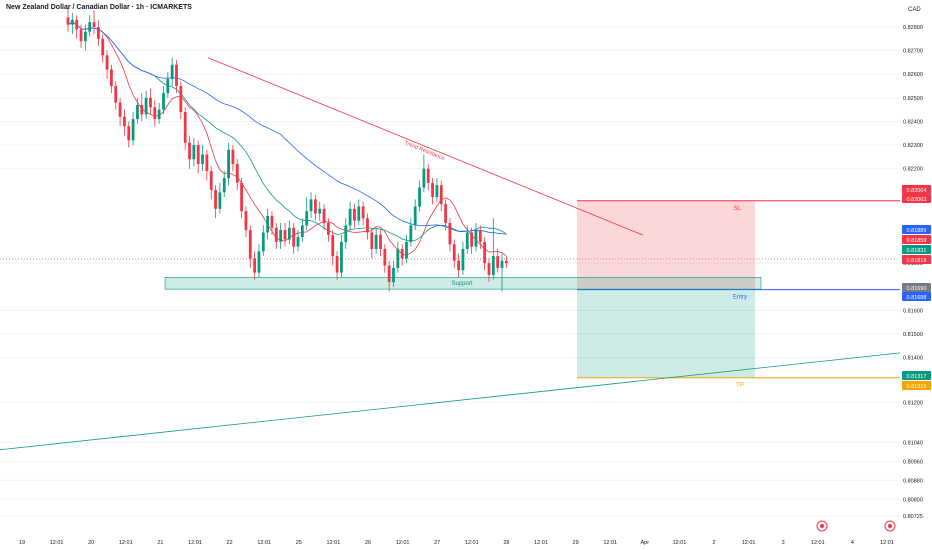 This screenshot has width=932, height=550. I want to click on price-badge-label: 0.81831, so click(917, 251).